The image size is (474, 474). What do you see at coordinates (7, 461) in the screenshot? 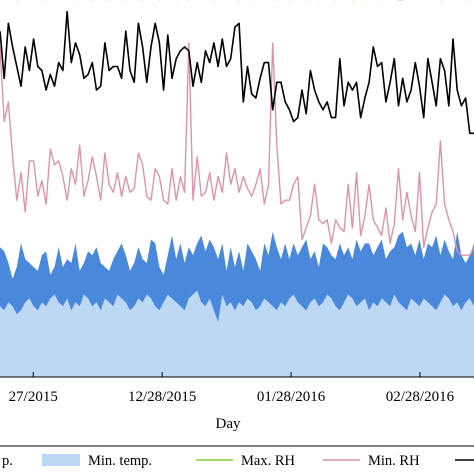
I see `legend-label: p.` at bounding box center [7, 461].